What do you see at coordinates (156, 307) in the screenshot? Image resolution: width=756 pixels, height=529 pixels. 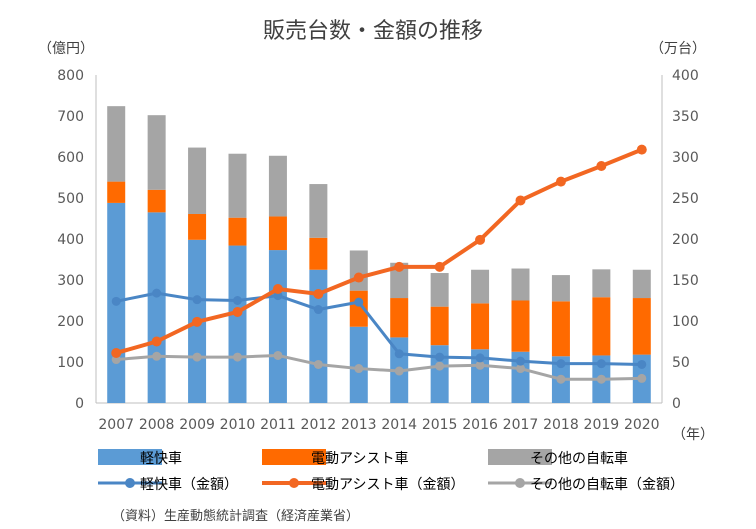 I see `bar-0-2008` at bounding box center [156, 307].